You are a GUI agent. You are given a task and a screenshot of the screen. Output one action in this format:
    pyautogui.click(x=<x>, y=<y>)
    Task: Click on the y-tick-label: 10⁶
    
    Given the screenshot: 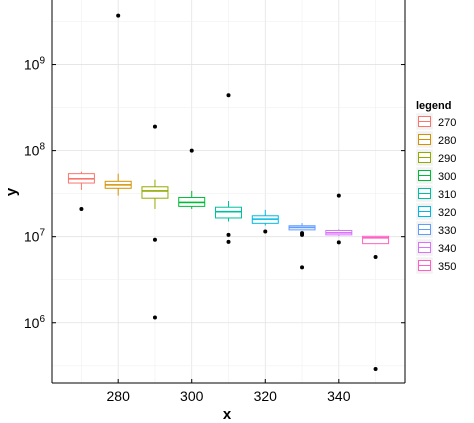 What is the action you would take?
    pyautogui.click(x=35, y=322)
    